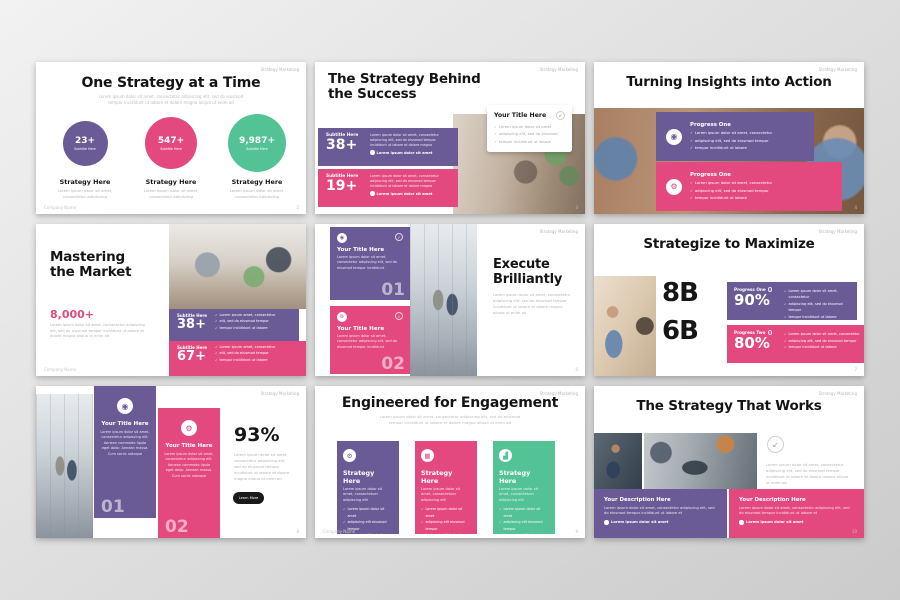 The width and height of the screenshot is (900, 600). I want to click on photo-glass-office, so click(64, 466).